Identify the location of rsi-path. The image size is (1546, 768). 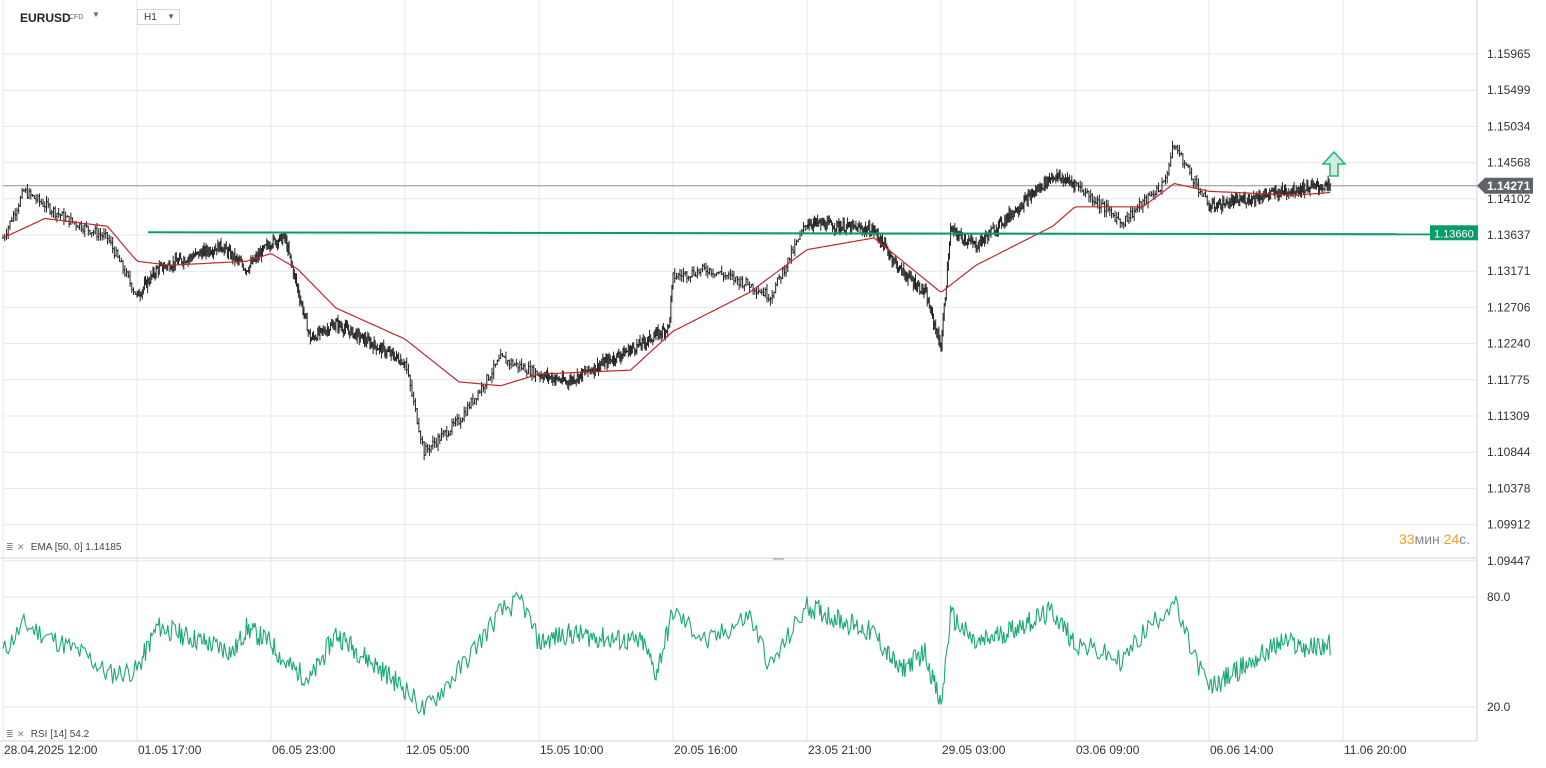
(666, 653).